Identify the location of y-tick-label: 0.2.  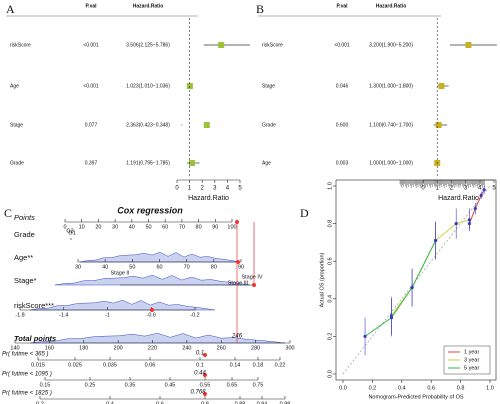
(330, 337).